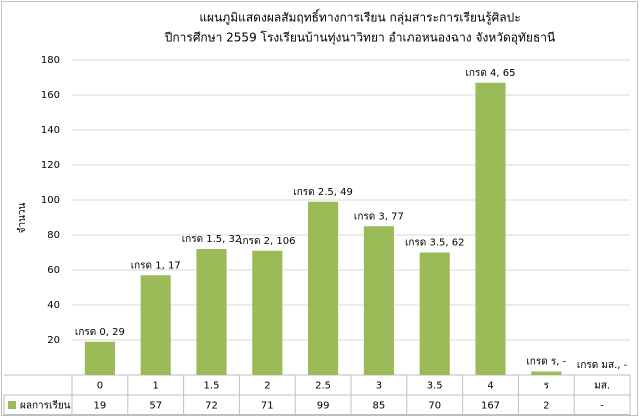  I want to click on table-value: 71, so click(267, 406).